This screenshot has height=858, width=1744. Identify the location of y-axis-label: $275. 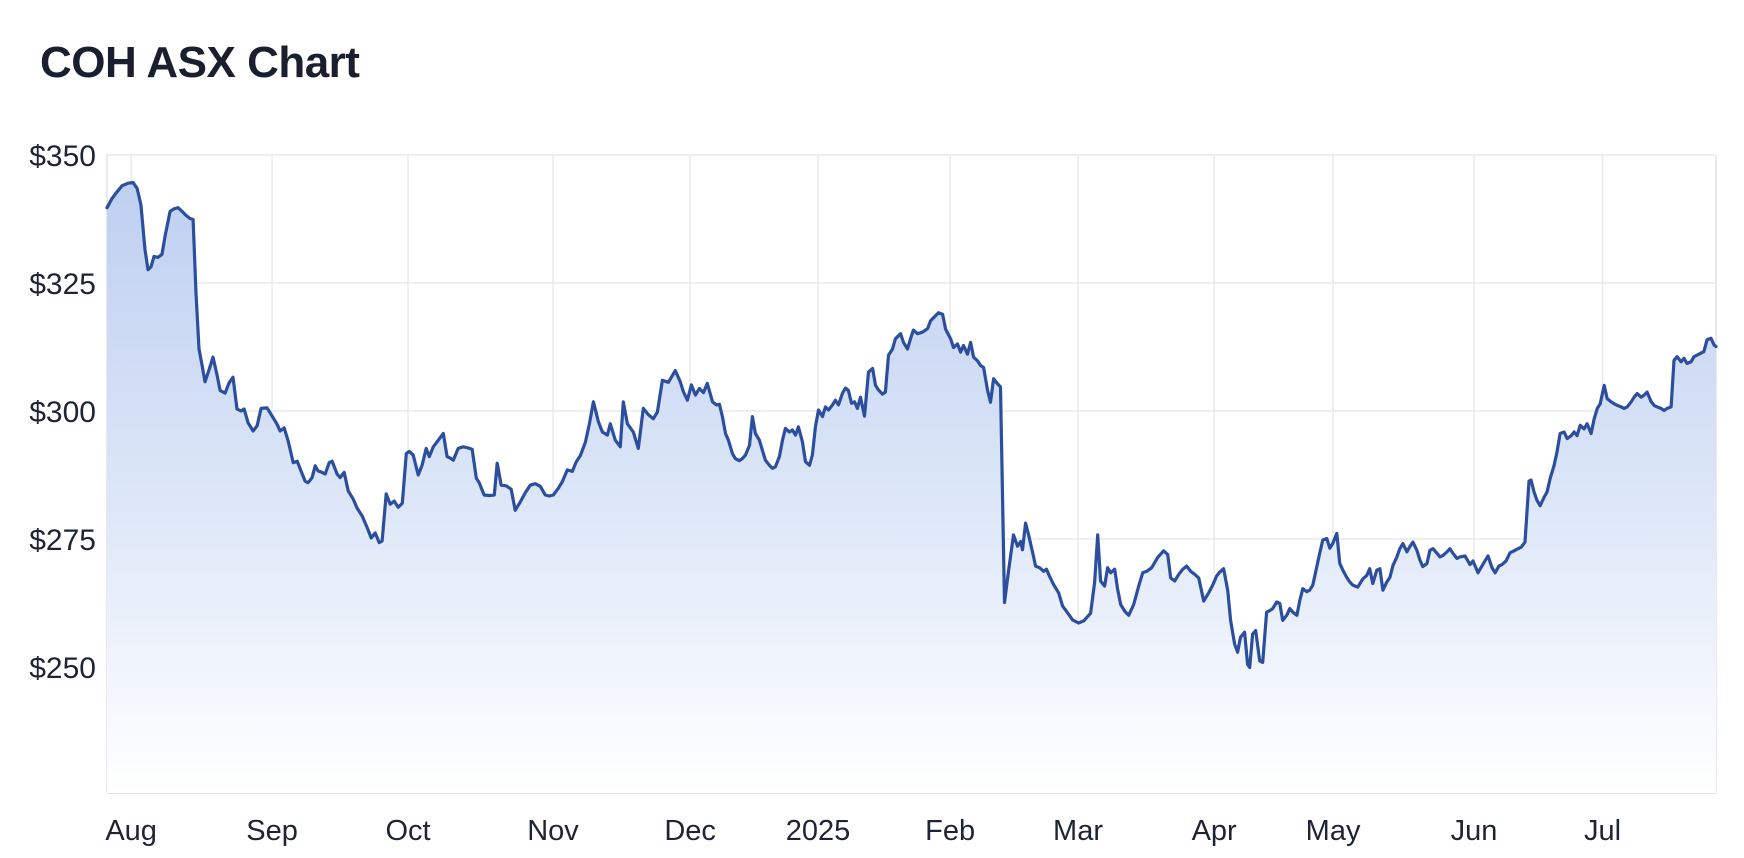
(62, 540).